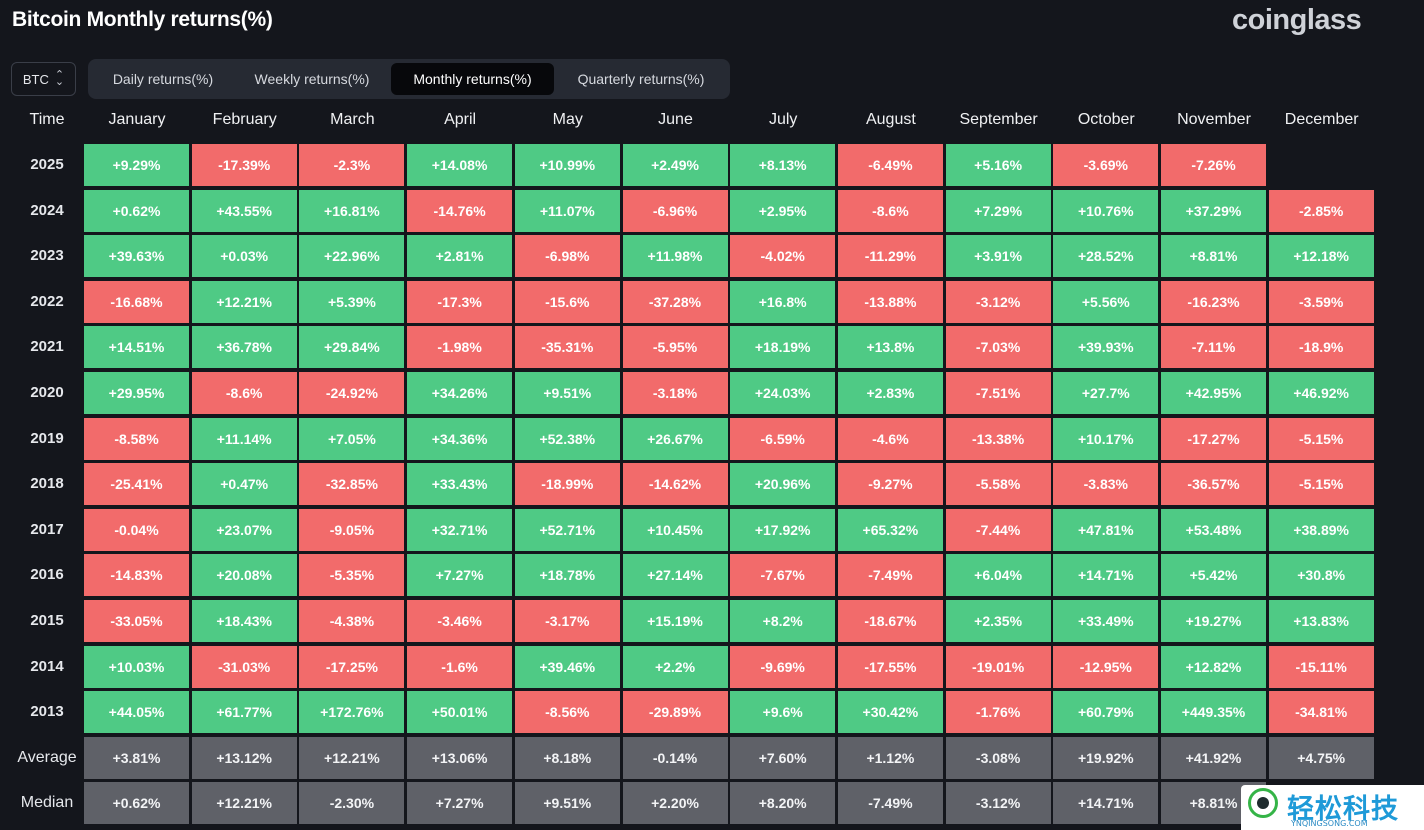 This screenshot has height=830, width=1424. Describe the element at coordinates (244, 621) in the screenshot. I see `return-cell: +18.43%` at that location.